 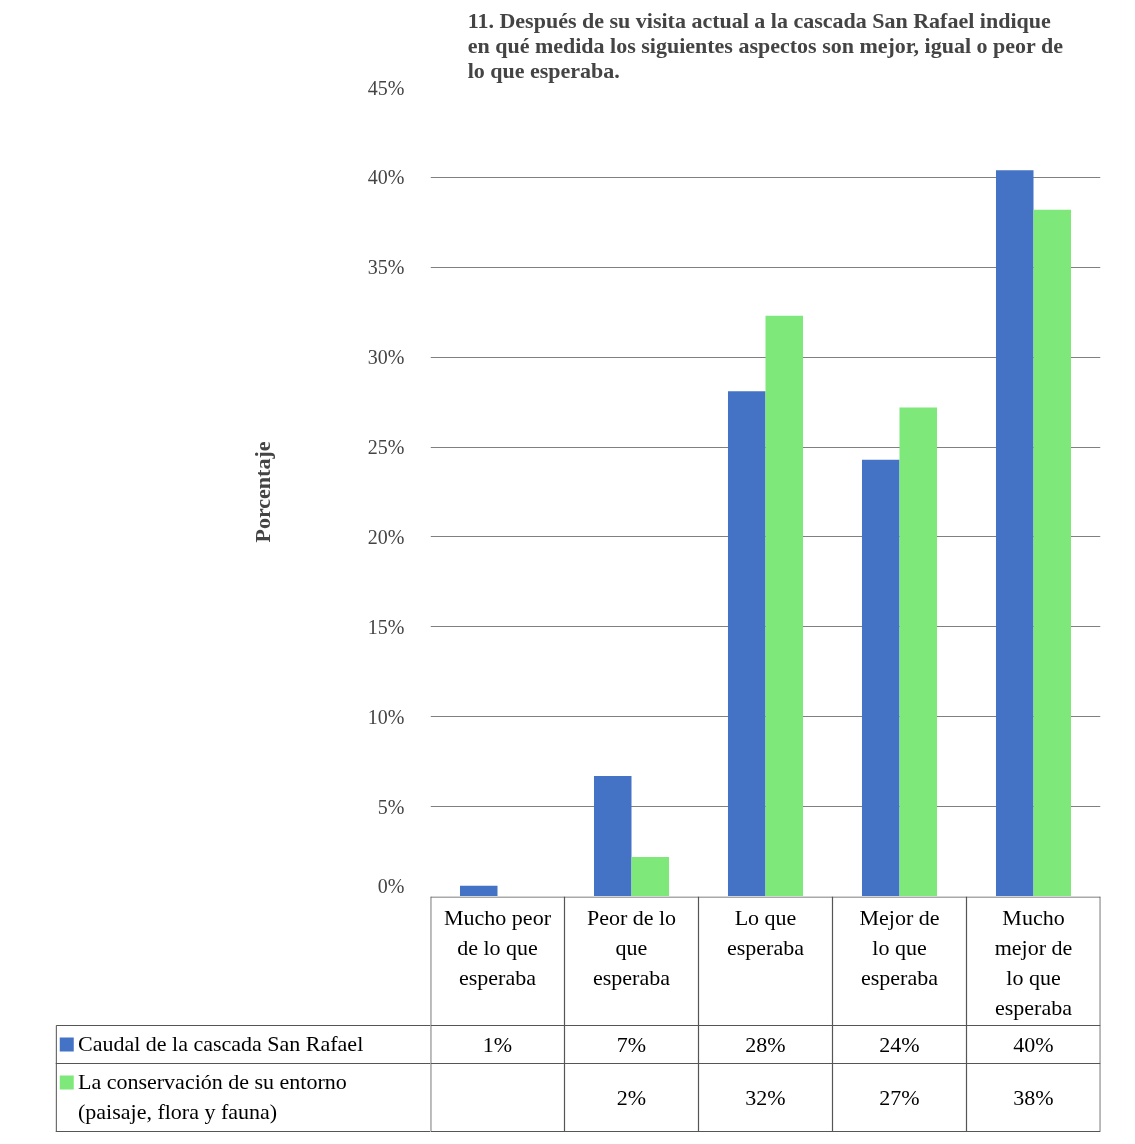 What do you see at coordinates (899, 1044) in the screenshot?
I see `data-label: 24%` at bounding box center [899, 1044].